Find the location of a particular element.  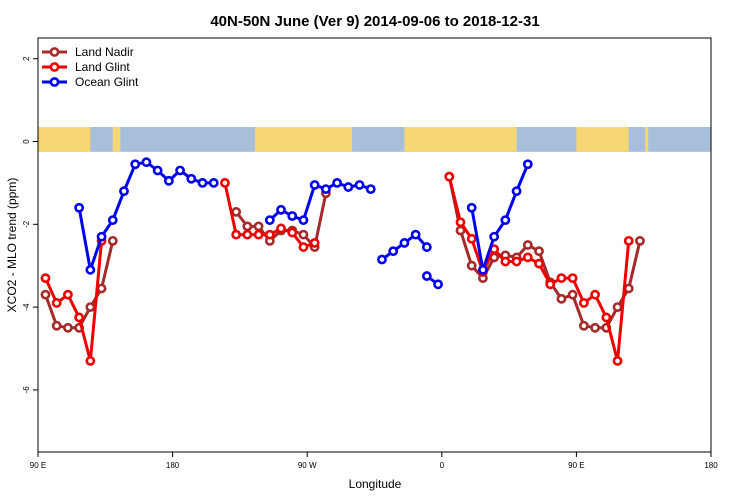

y-tick-label: -4 is located at coordinates (26, 307).